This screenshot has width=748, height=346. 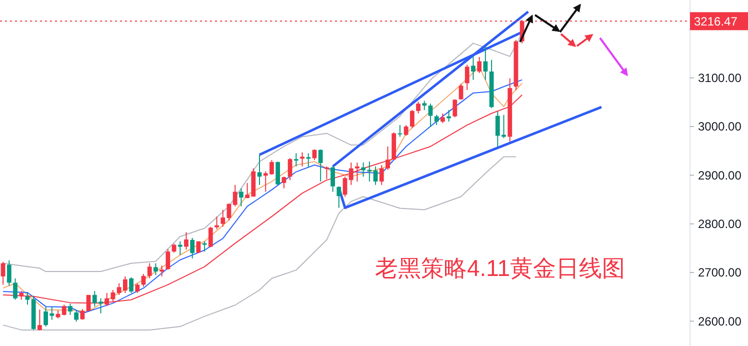 I want to click on y-tick-label: 2800.00, so click(x=720, y=224).